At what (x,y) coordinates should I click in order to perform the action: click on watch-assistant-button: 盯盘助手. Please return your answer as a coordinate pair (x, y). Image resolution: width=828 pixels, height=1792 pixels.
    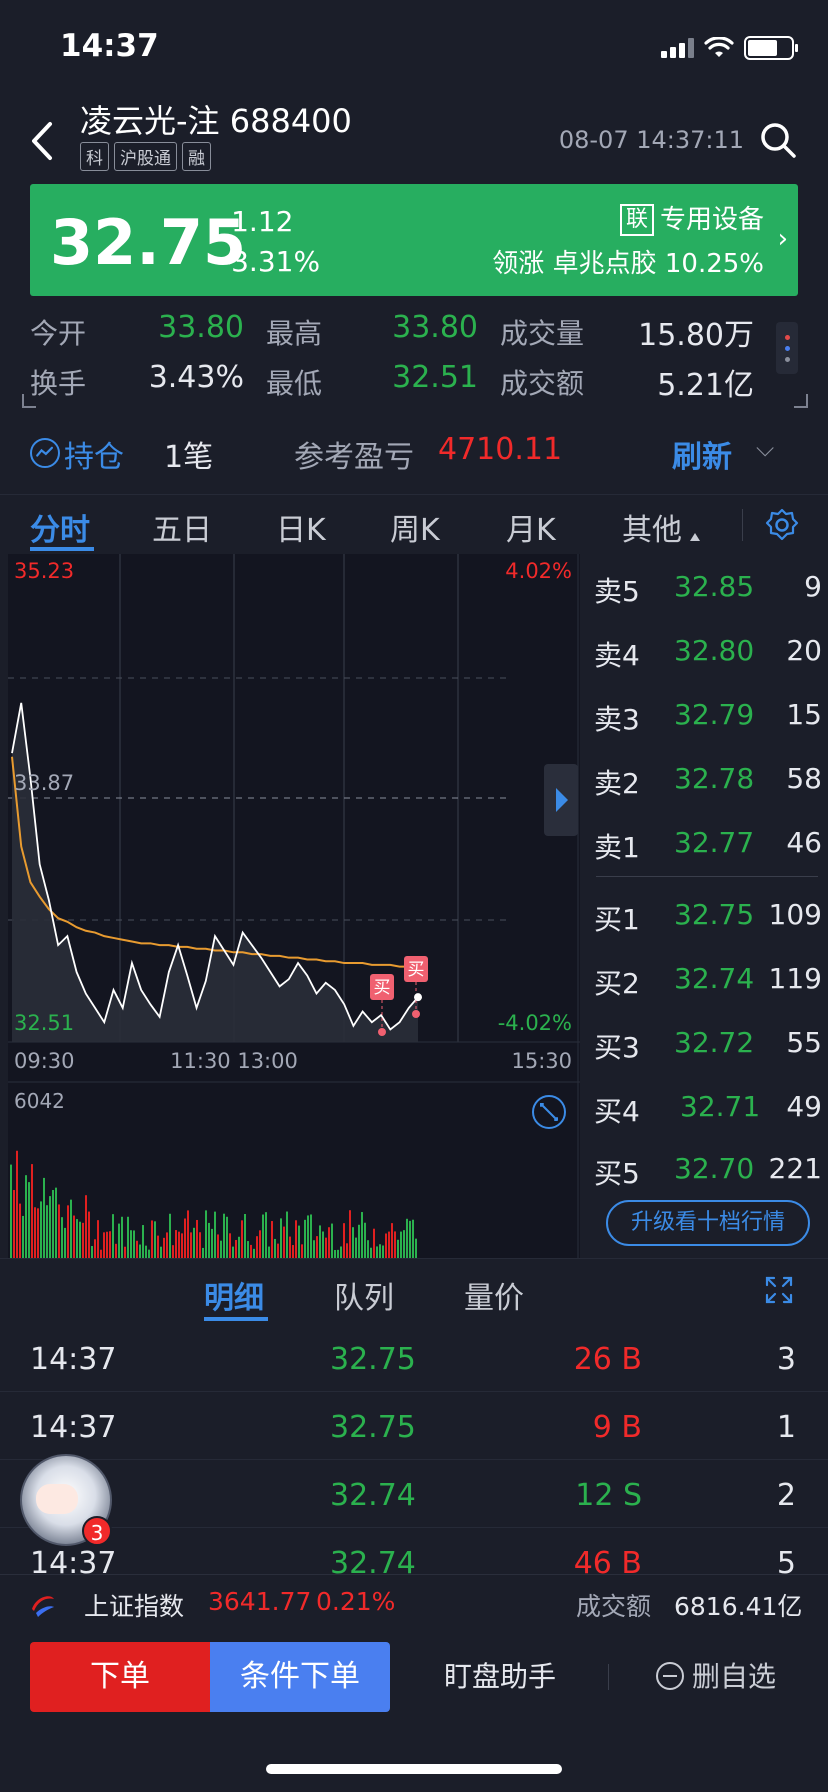
    Looking at the image, I should click on (499, 1676).